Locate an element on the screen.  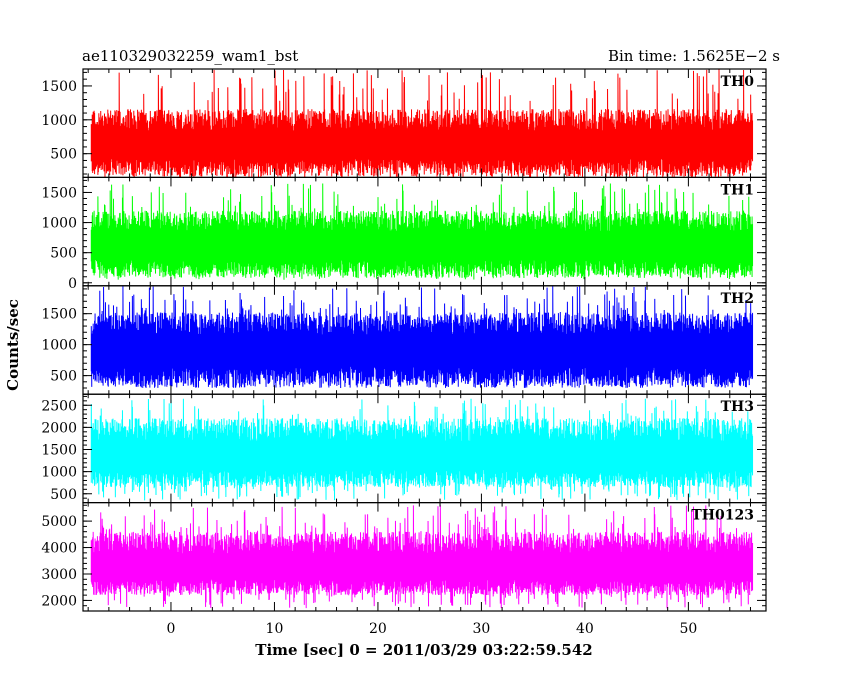
panel-label: TH3 is located at coordinates (737, 407).